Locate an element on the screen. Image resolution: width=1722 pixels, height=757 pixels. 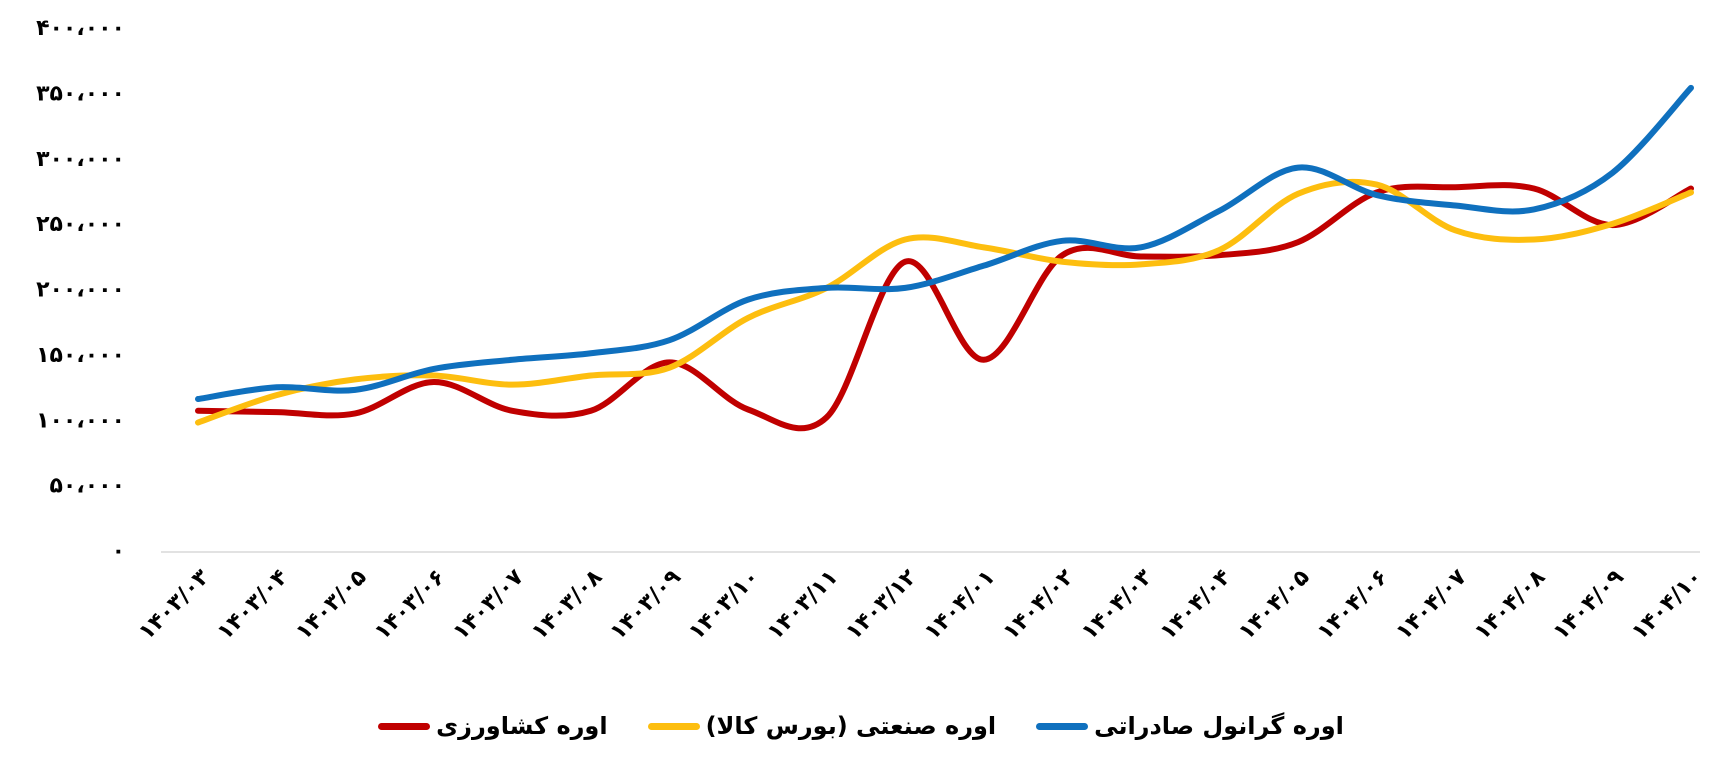
x-tick-label: ۱۴۰۴/۰۶ is located at coordinates (1353, 605).